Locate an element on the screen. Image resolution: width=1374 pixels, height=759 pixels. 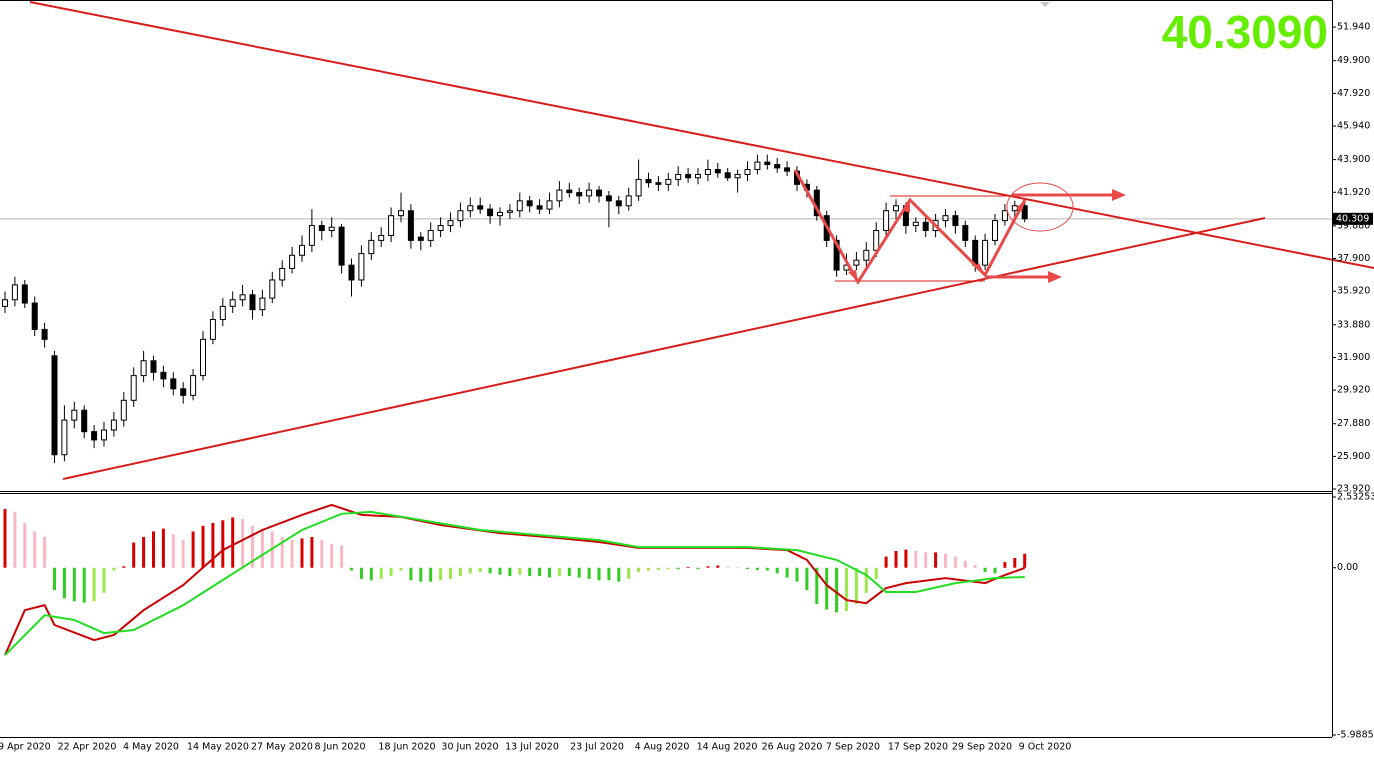
x-tick-label: 14 May 2020 is located at coordinates (218, 747).